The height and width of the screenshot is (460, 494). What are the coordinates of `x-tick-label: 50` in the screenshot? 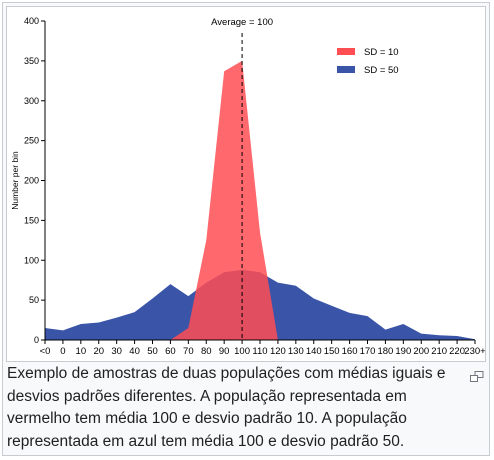 It's located at (152, 351).